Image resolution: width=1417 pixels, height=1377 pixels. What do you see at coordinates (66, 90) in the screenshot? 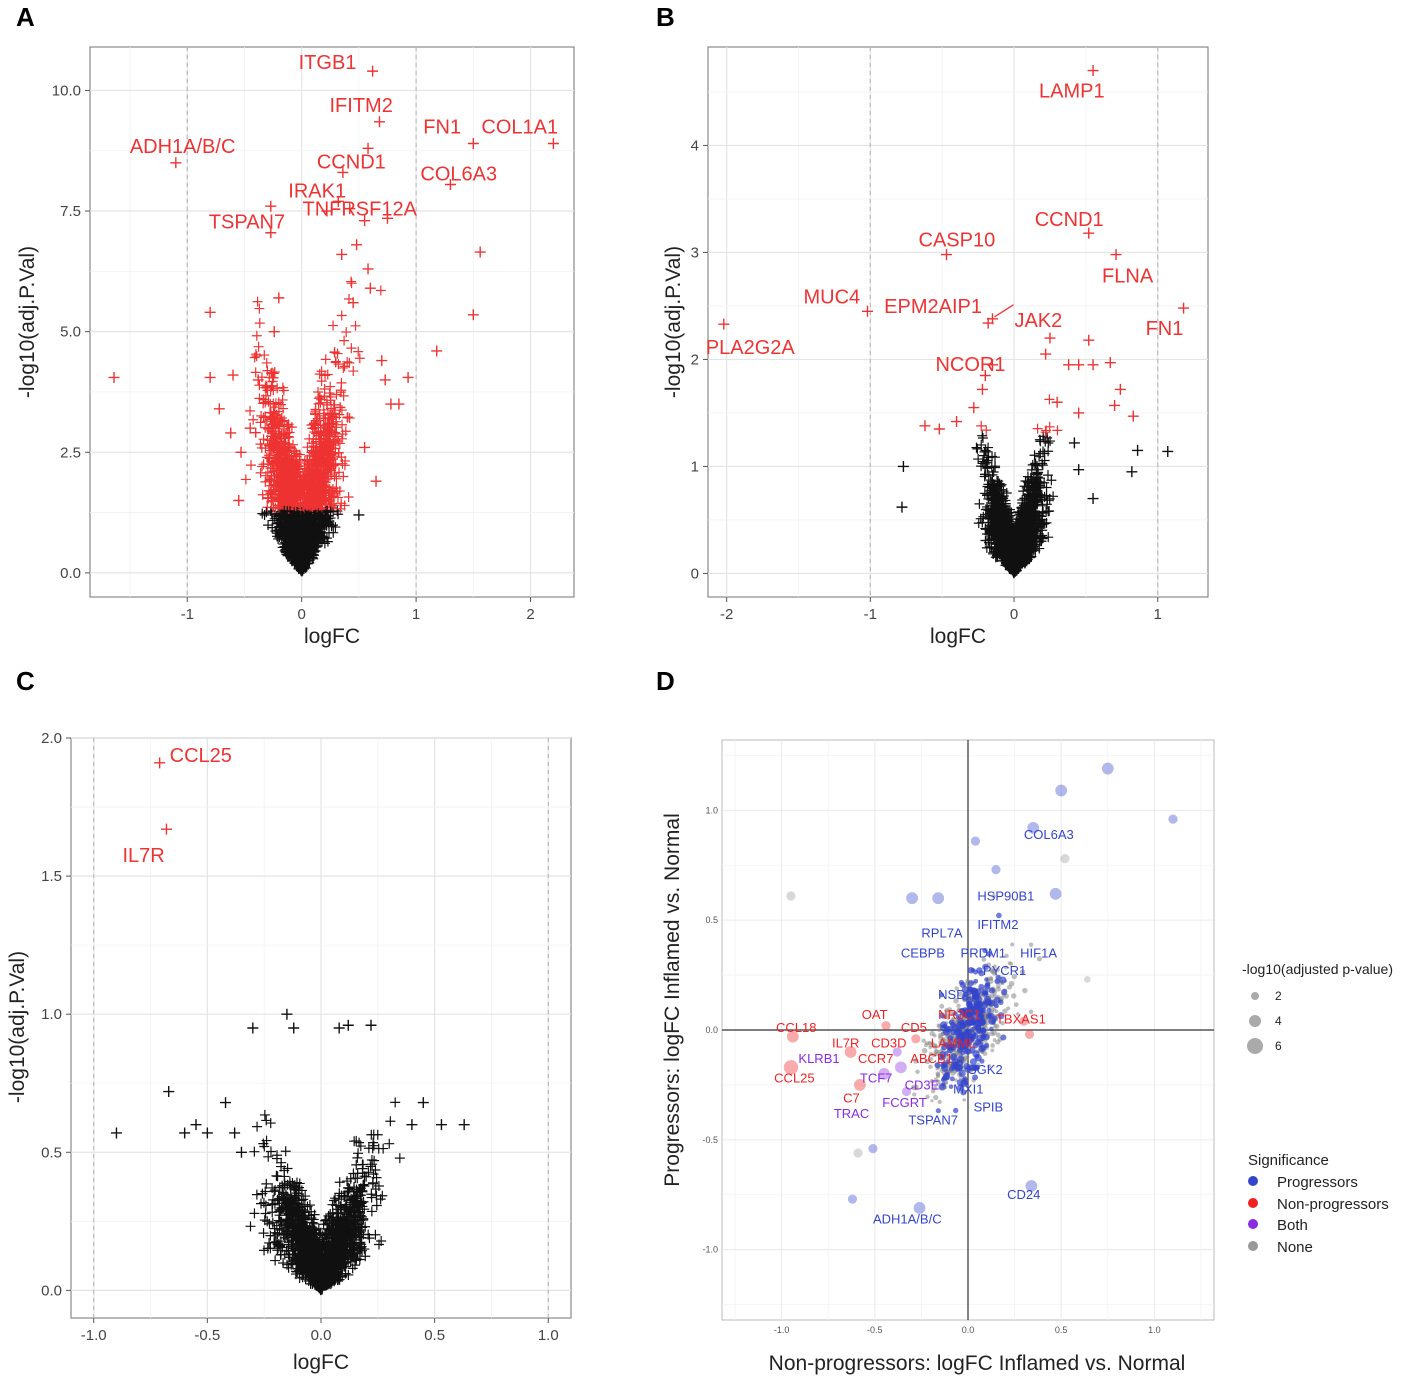
I see `y-tick-label: 10.0` at bounding box center [66, 90].